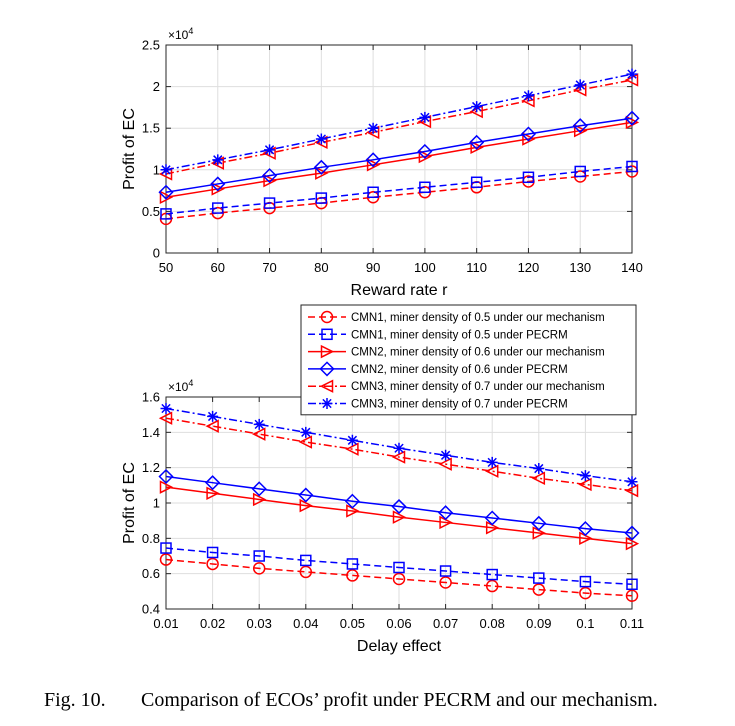 This screenshot has height=726, width=735. Describe the element at coordinates (580, 267) in the screenshot. I see `x-tick-label: 130` at that location.